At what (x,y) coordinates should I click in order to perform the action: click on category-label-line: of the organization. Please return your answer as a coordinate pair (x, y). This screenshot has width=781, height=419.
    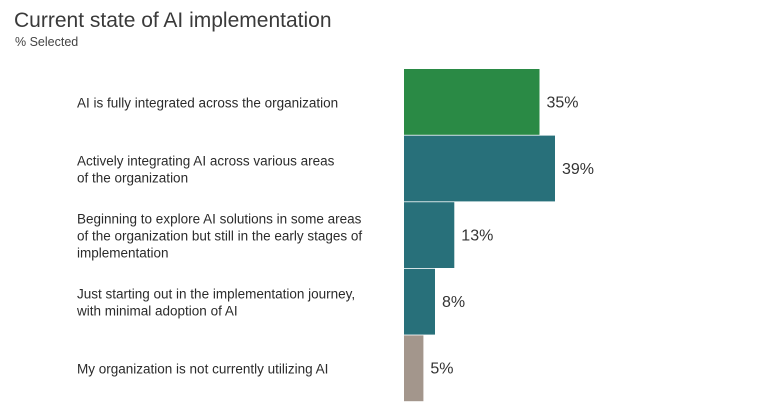
    Looking at the image, I should click on (132, 177).